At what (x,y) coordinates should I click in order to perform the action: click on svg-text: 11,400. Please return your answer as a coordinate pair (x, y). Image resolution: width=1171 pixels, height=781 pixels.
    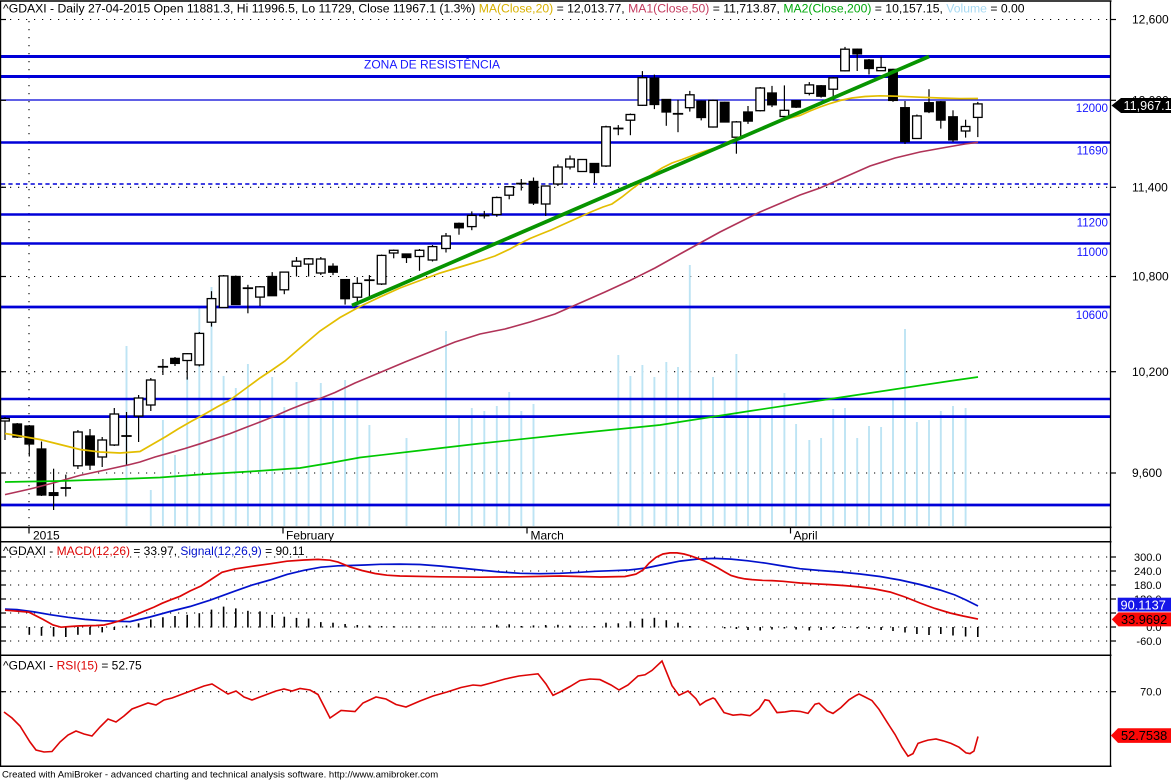
    Looking at the image, I should click on (1150, 188).